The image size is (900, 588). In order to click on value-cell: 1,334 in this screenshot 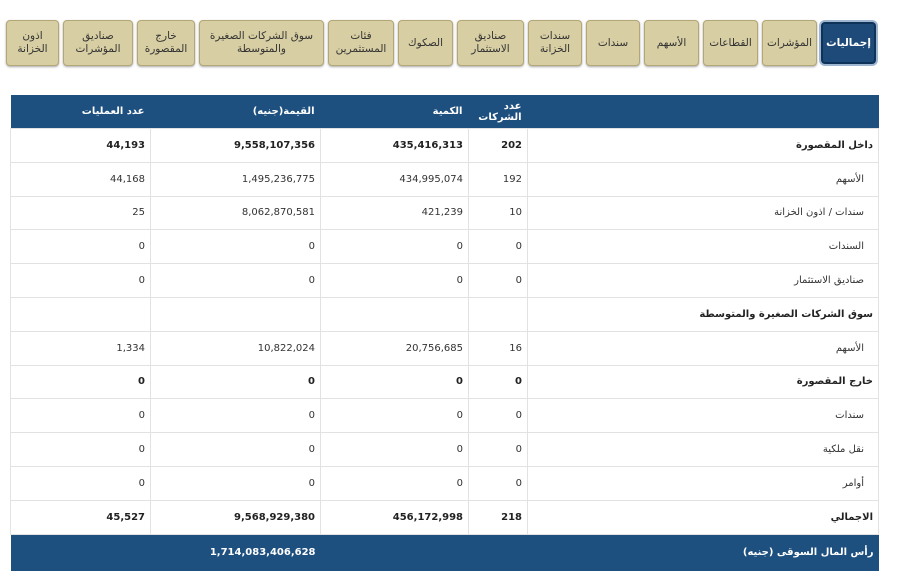, I will do `click(80, 348)`.